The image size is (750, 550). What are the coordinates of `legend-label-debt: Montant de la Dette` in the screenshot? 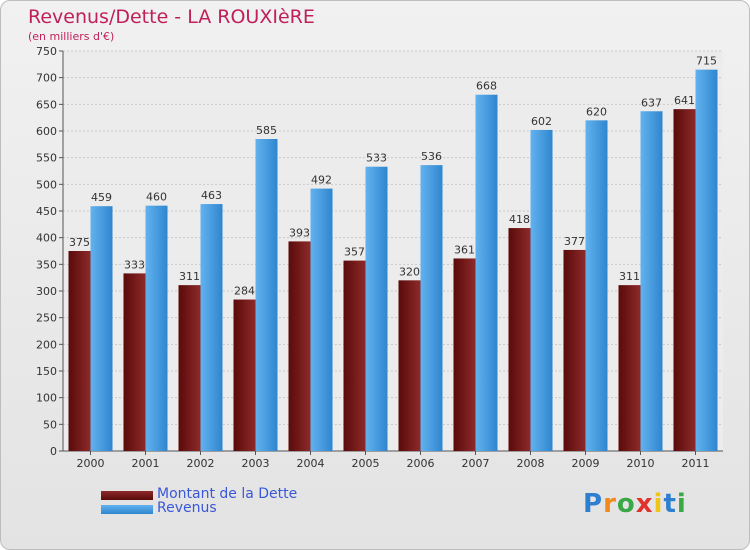 It's located at (227, 494).